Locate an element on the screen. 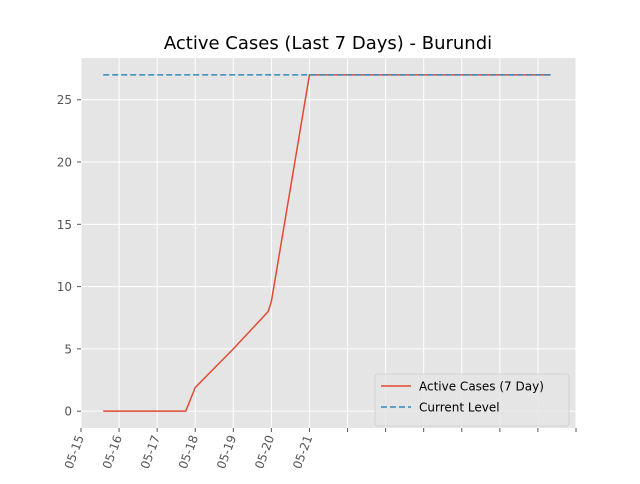 This screenshot has height=484, width=640. legend-label-1: Active Cases (7 Day) is located at coordinates (481, 387).